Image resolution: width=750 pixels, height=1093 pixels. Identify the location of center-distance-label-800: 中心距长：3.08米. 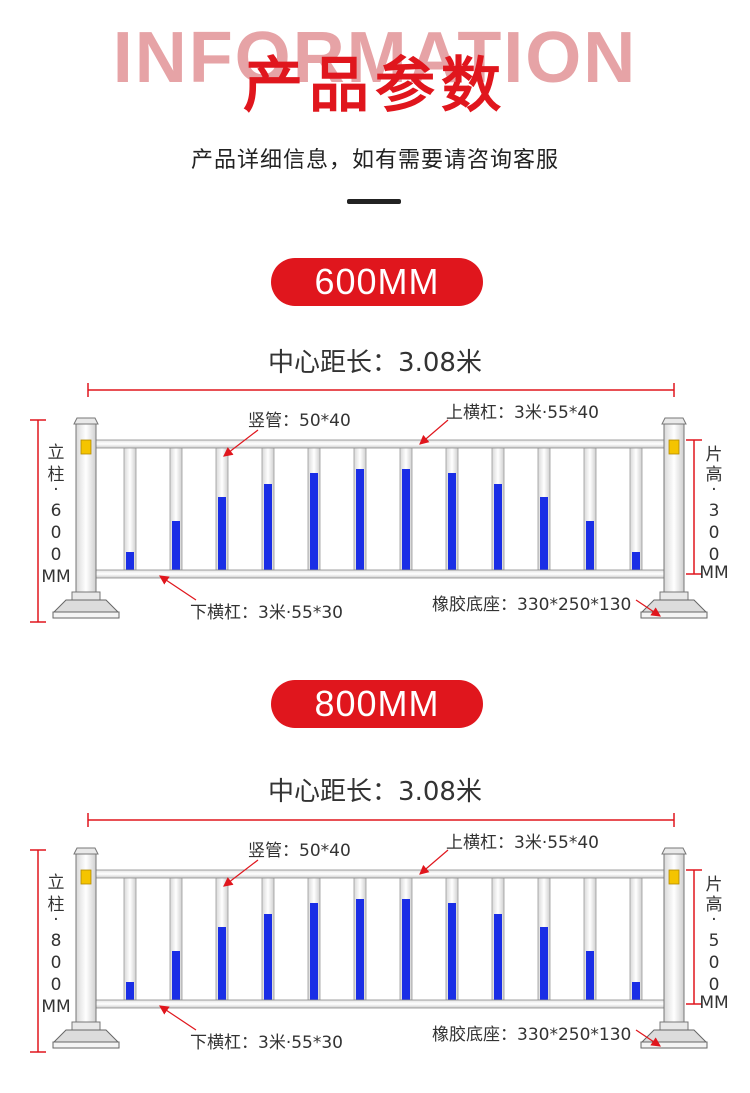
(375, 792).